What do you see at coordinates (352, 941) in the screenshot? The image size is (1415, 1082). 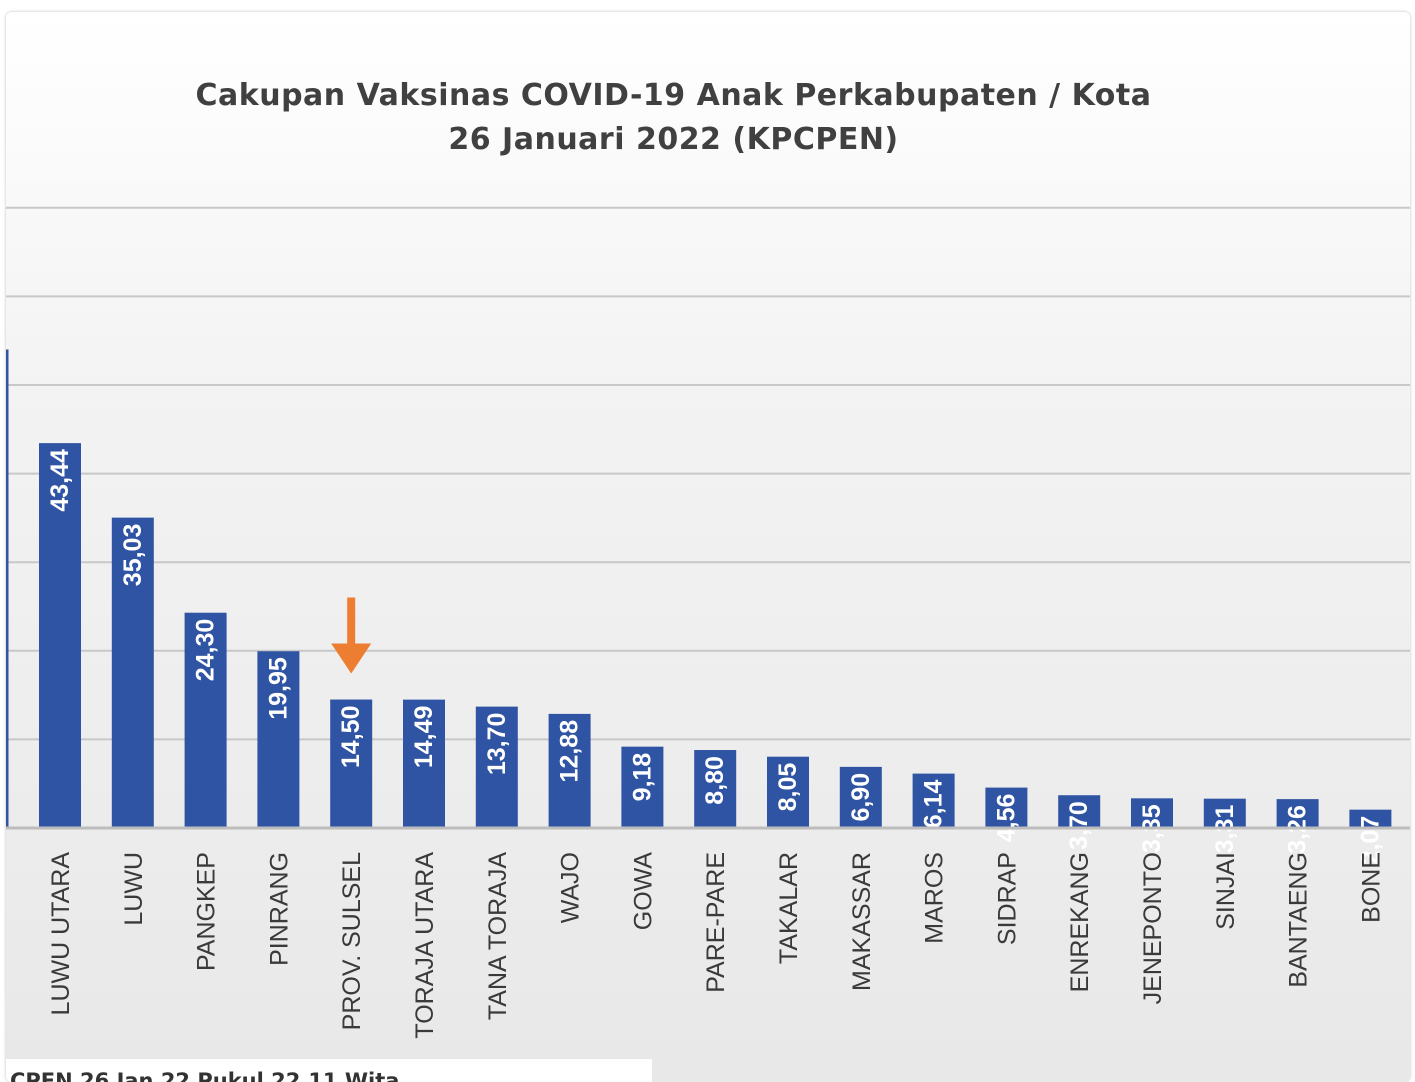 I see `x-tick-label: PROV. SULSEL` at bounding box center [352, 941].